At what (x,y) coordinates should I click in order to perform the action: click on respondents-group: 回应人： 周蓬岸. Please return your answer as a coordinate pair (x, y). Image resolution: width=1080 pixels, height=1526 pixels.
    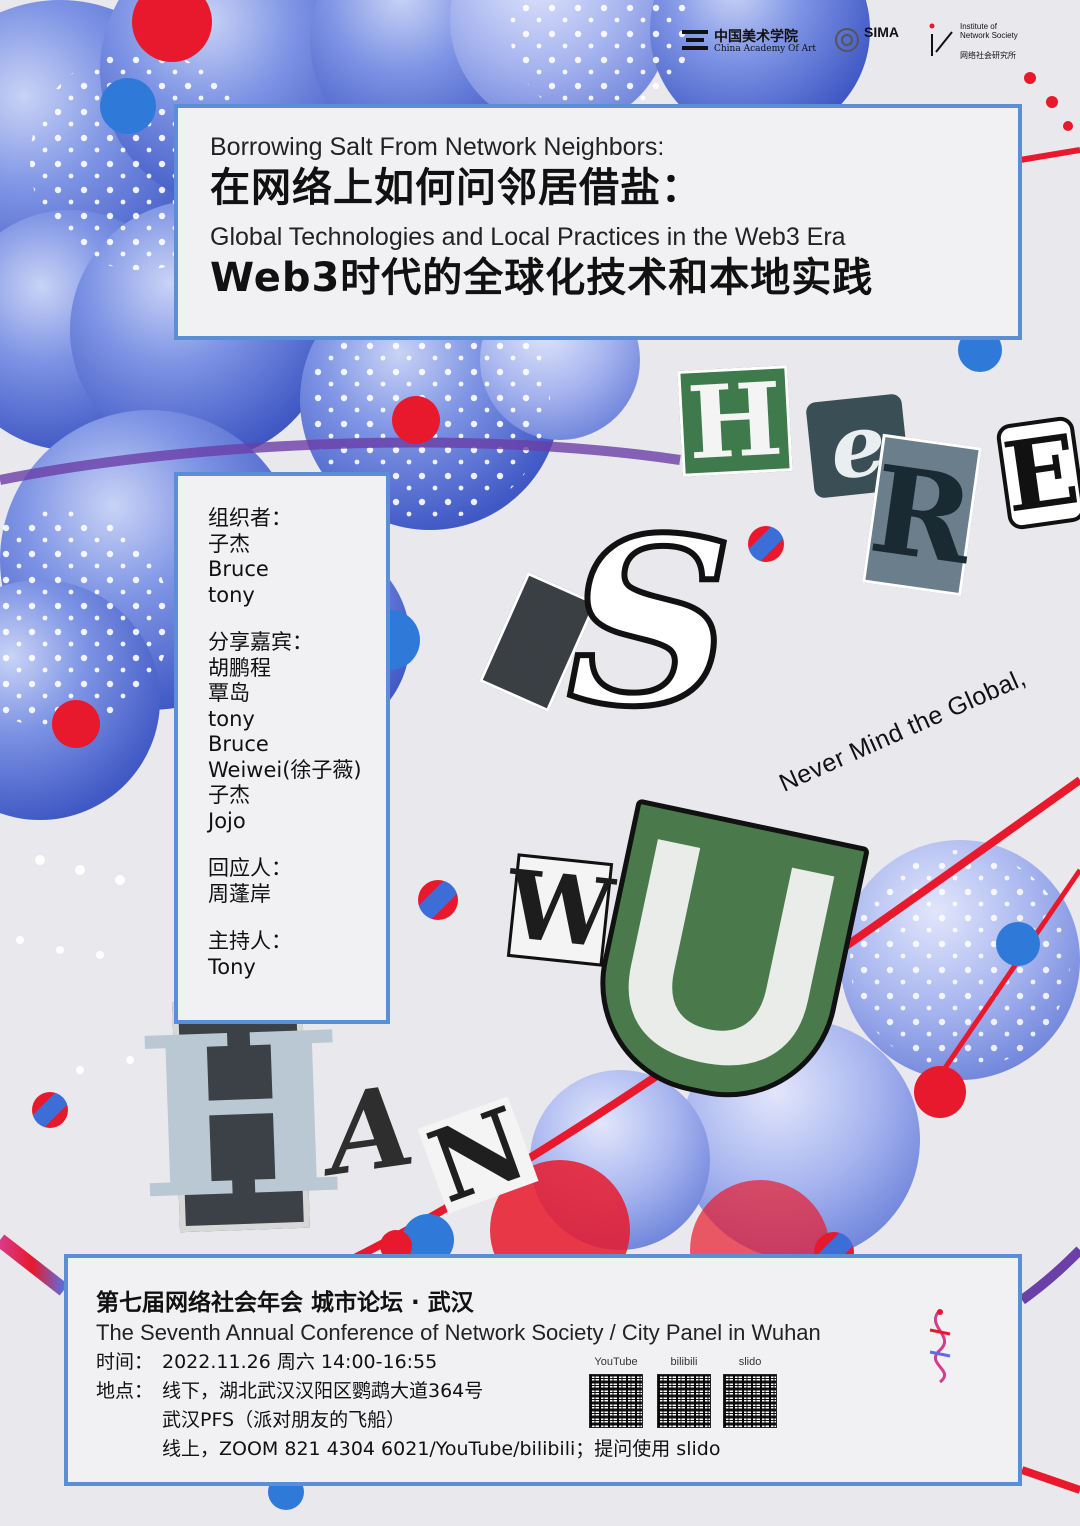
    Looking at the image, I should click on (297, 881).